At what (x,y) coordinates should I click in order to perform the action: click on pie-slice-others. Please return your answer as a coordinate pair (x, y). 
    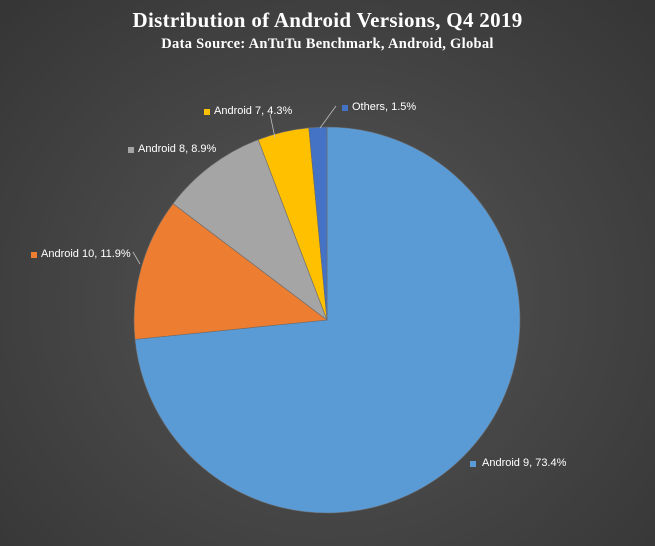
    Looking at the image, I should click on (318, 223).